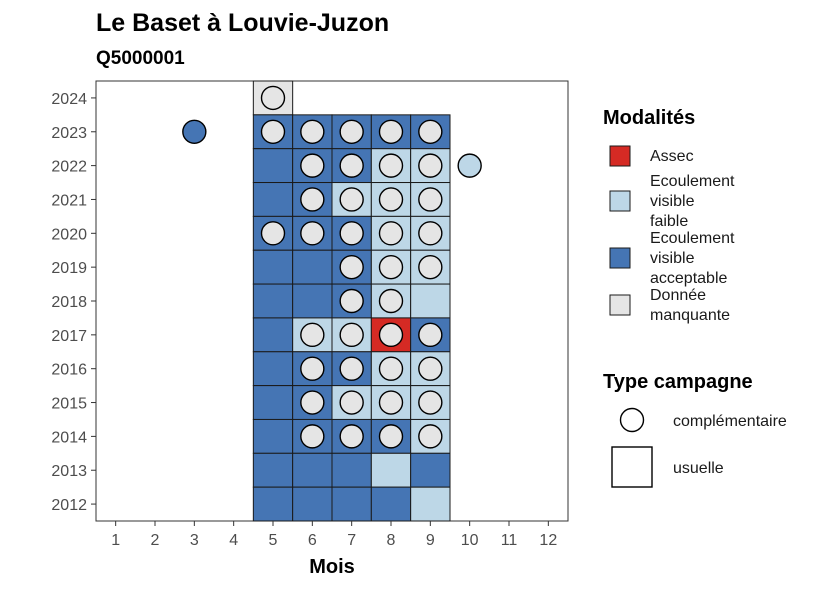  Describe the element at coordinates (509, 540) in the screenshot. I see `x-tick-label: 11` at that location.